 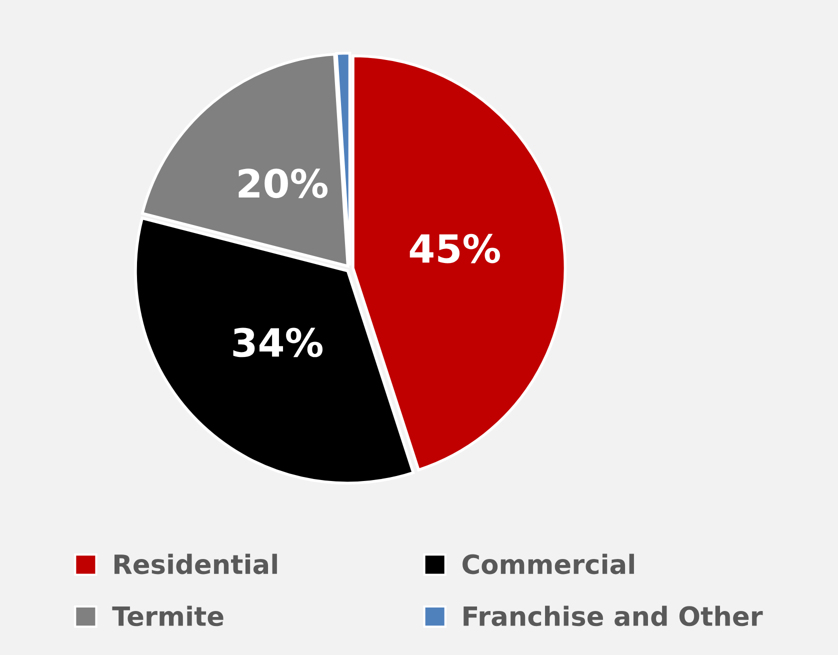 What do you see at coordinates (278, 343) in the screenshot?
I see `data-label: 34%` at bounding box center [278, 343].